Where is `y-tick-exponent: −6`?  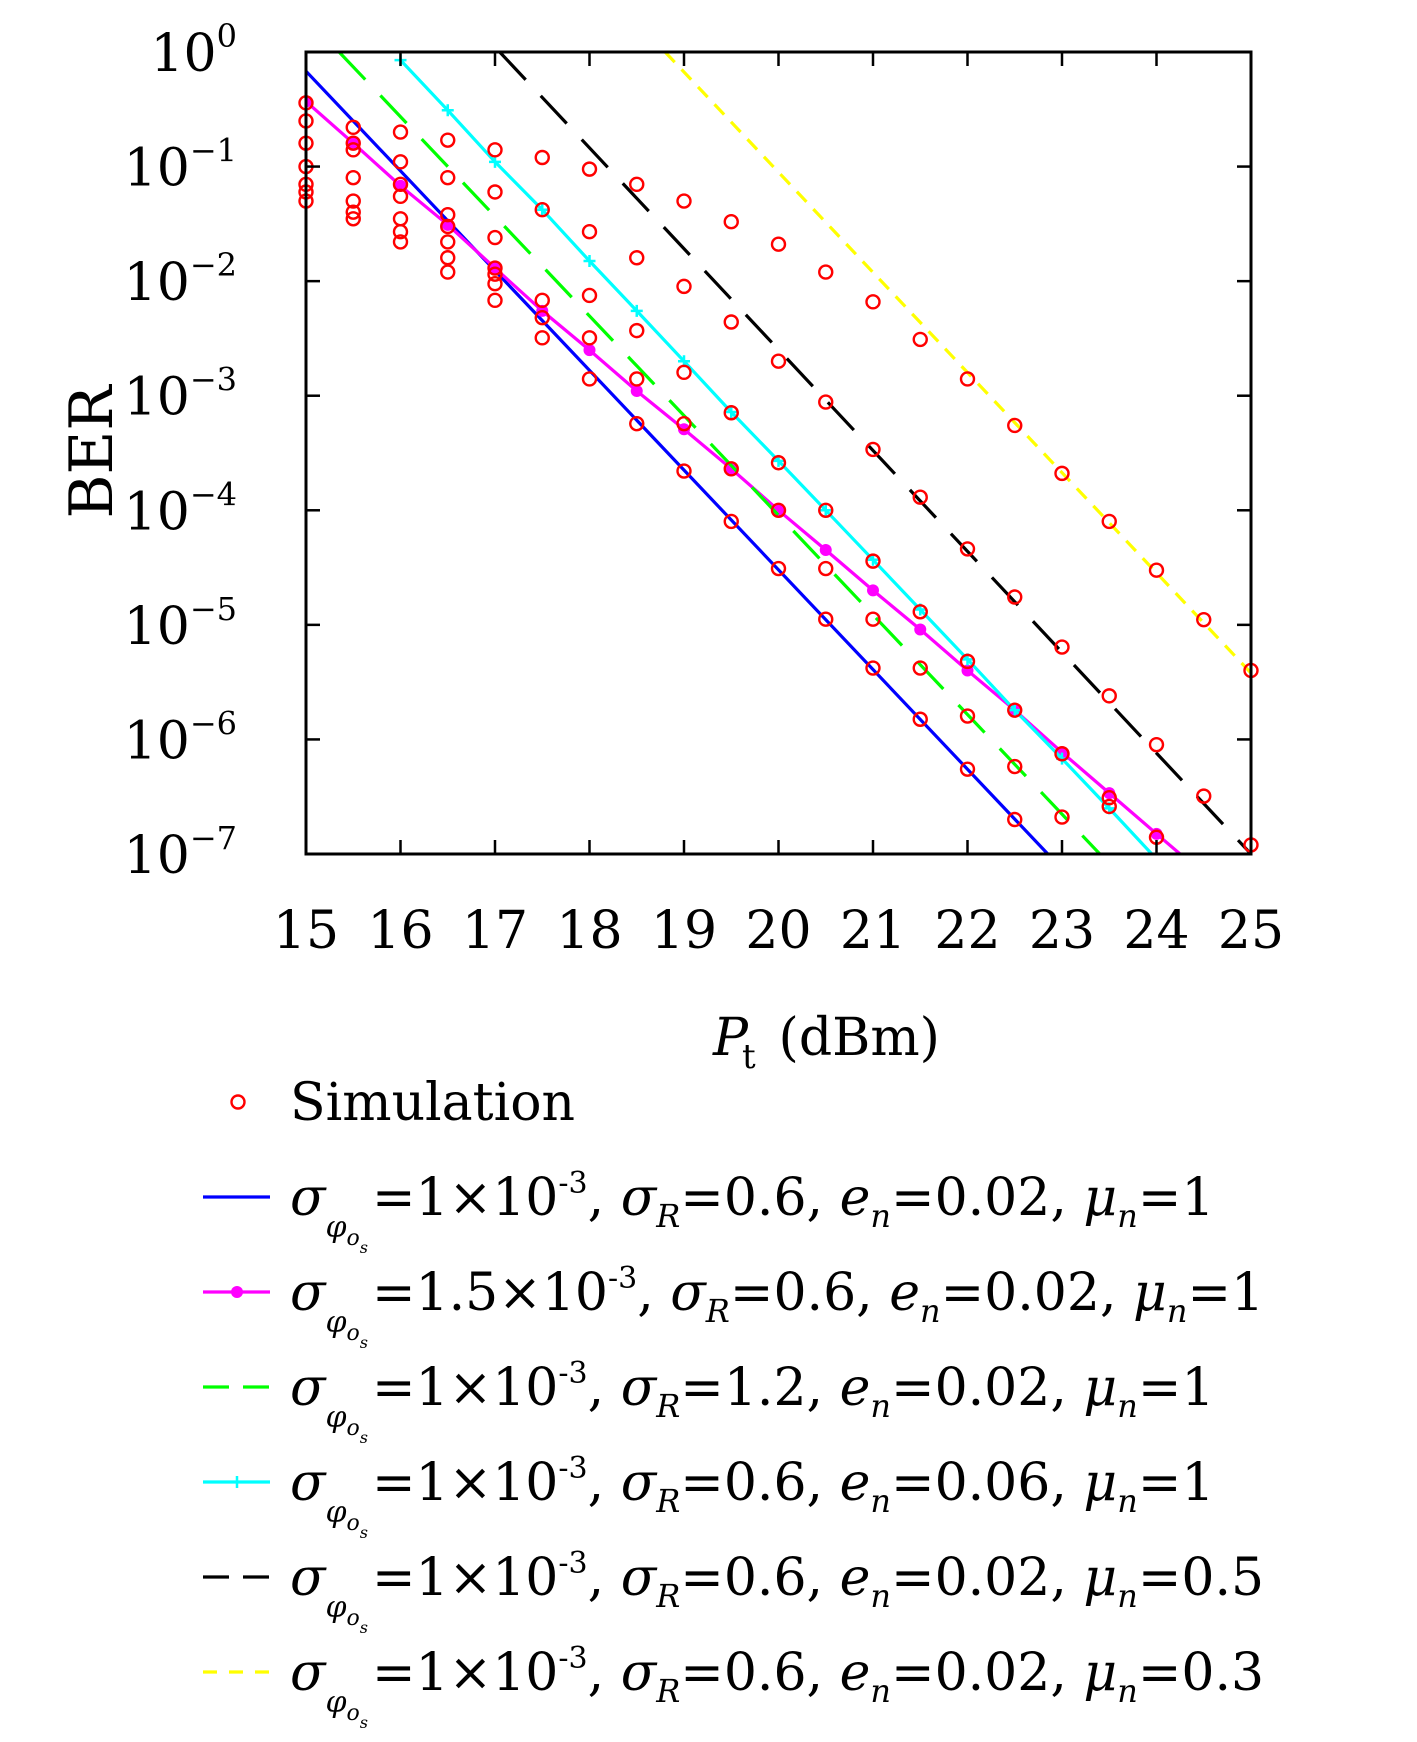
y-tick-exponent: −6 is located at coordinates (213, 723).